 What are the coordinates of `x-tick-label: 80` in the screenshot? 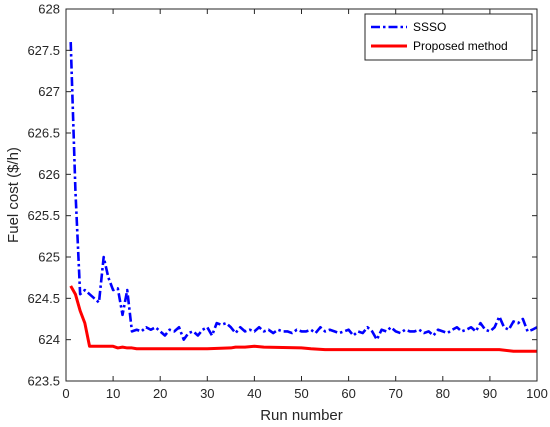 It's located at (443, 393).